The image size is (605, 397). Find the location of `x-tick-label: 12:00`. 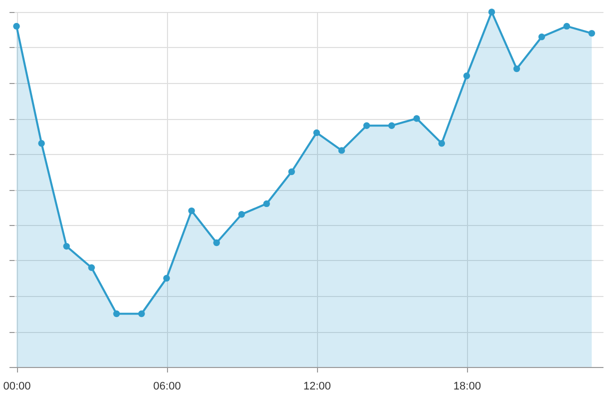

x-tick-label: 12:00 is located at coordinates (317, 386).